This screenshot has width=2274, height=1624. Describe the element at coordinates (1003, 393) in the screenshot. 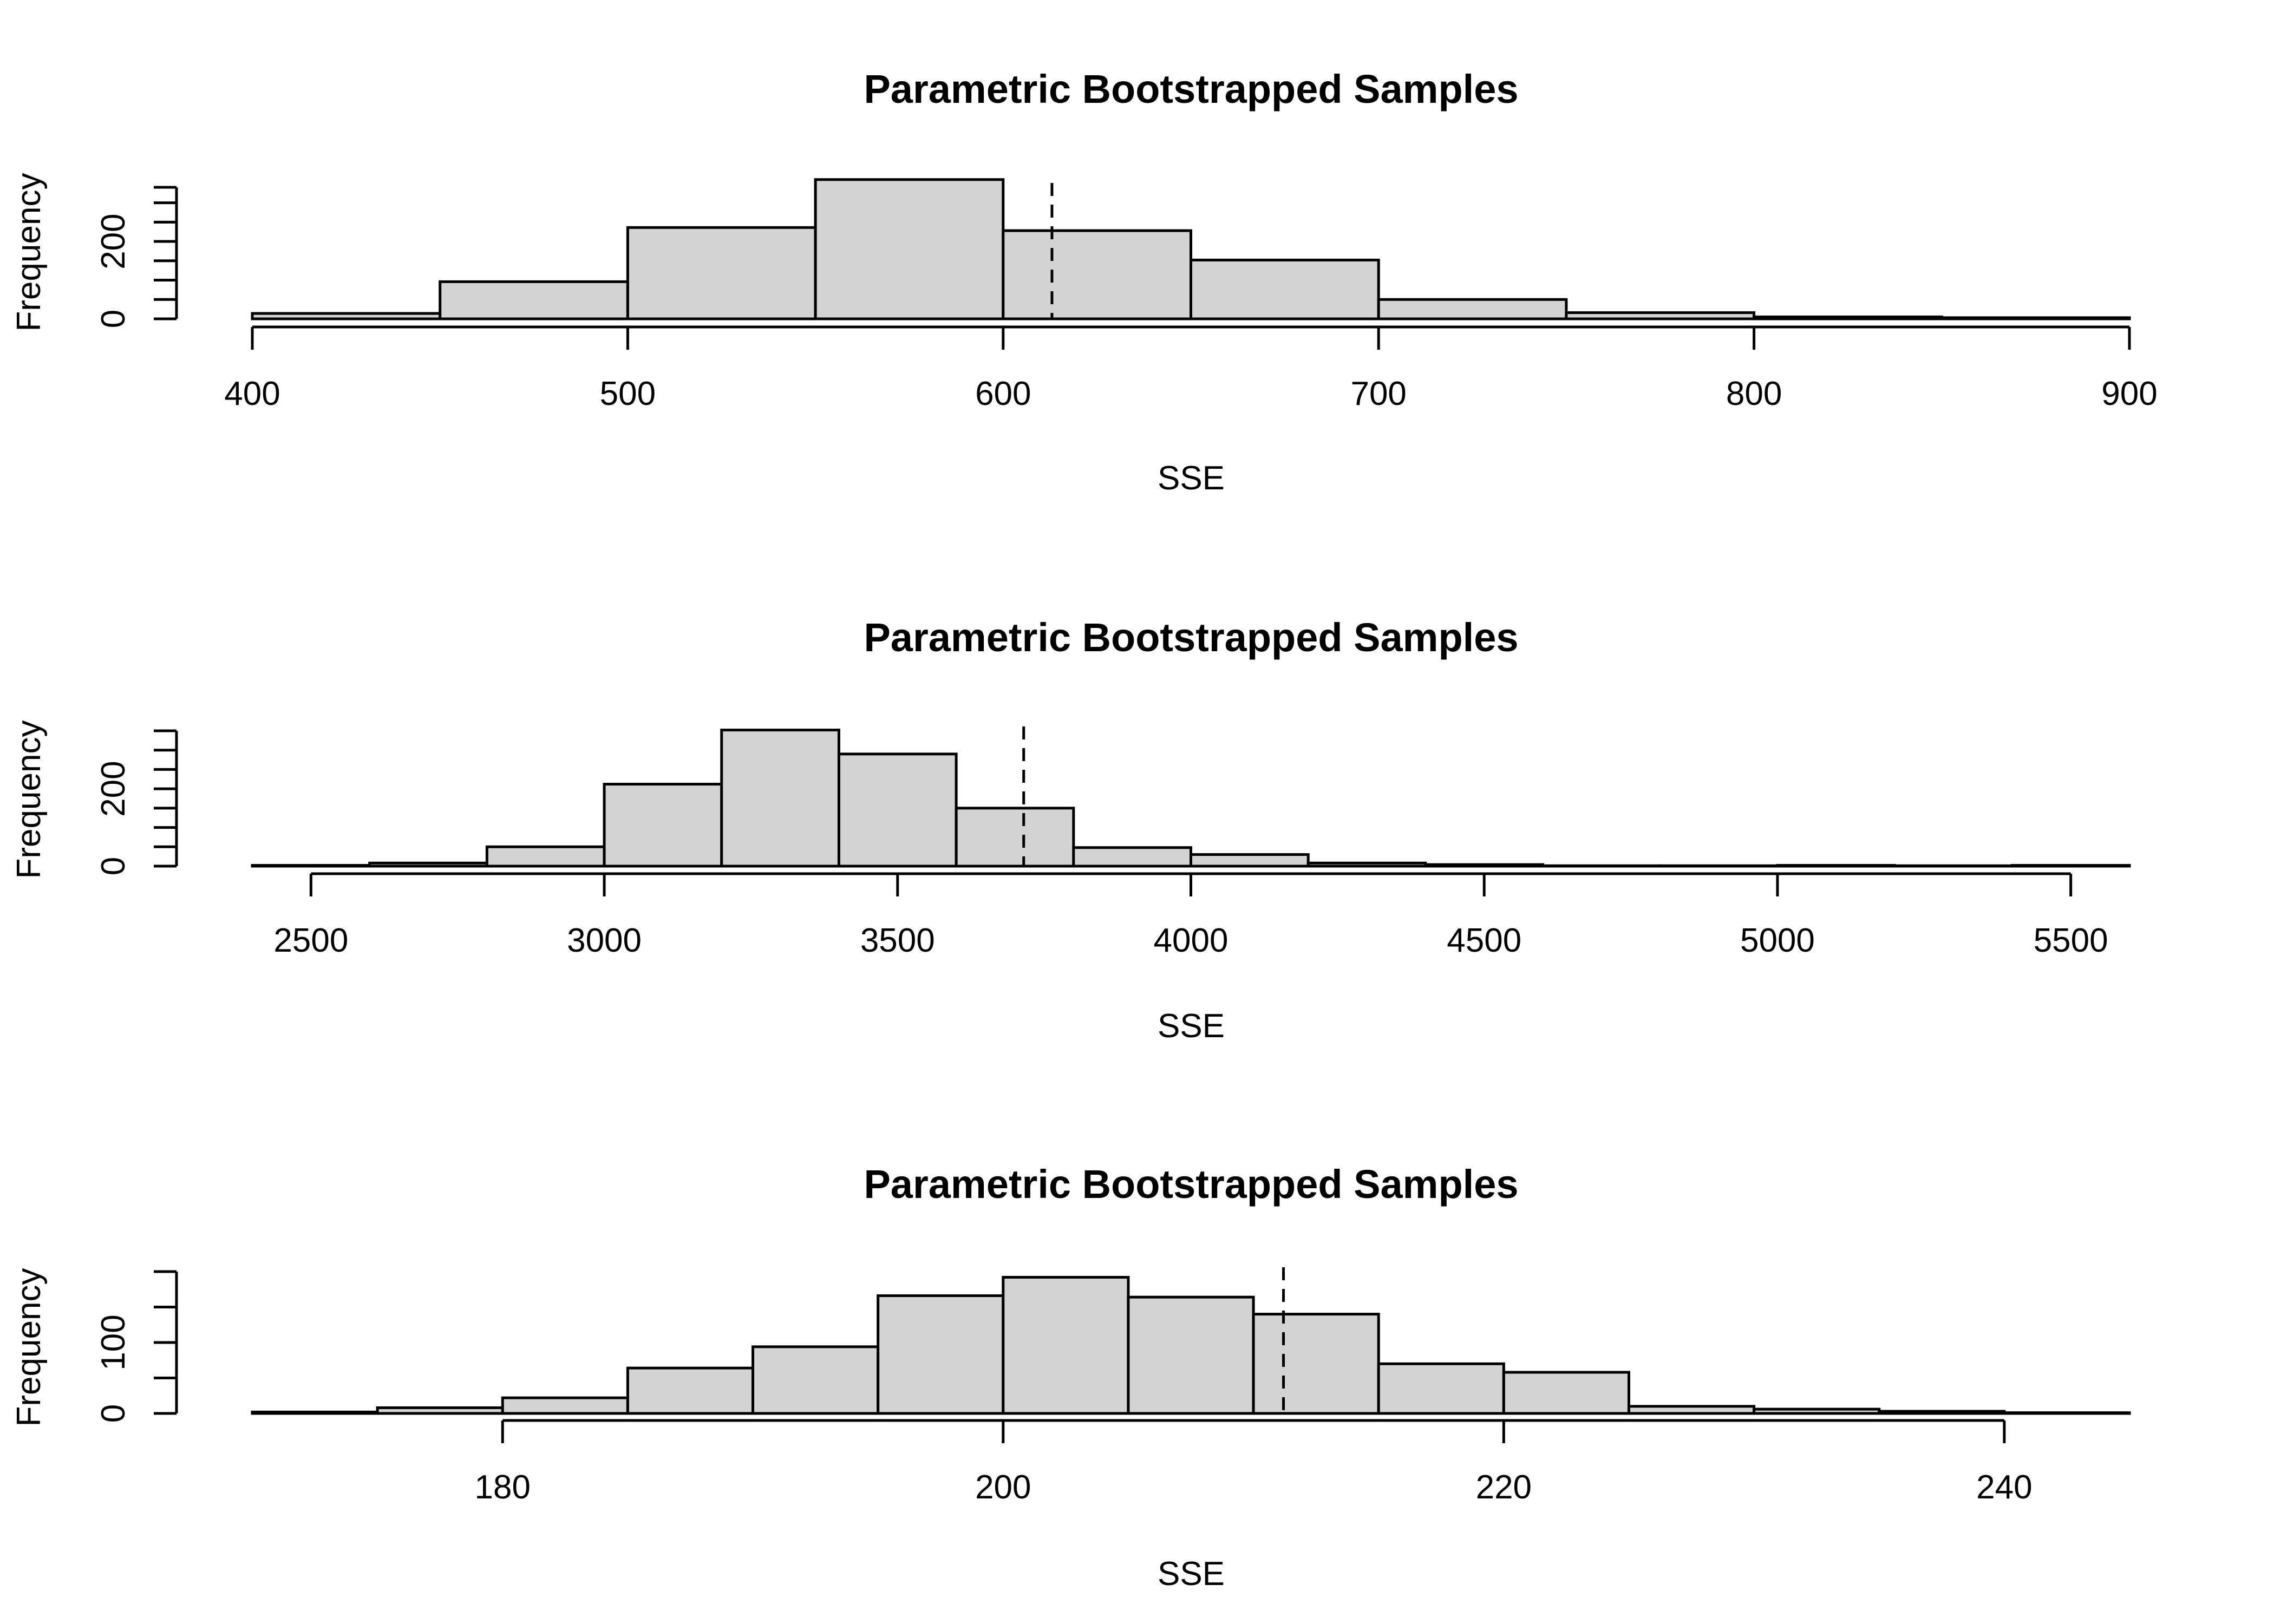

I see `x-tick-label: 600` at that location.